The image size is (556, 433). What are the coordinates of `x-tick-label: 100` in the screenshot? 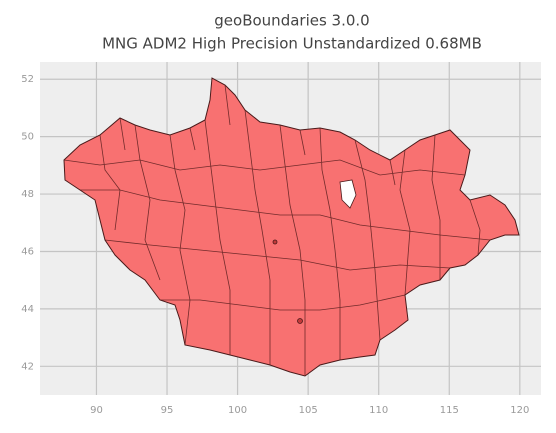 It's located at (237, 410).